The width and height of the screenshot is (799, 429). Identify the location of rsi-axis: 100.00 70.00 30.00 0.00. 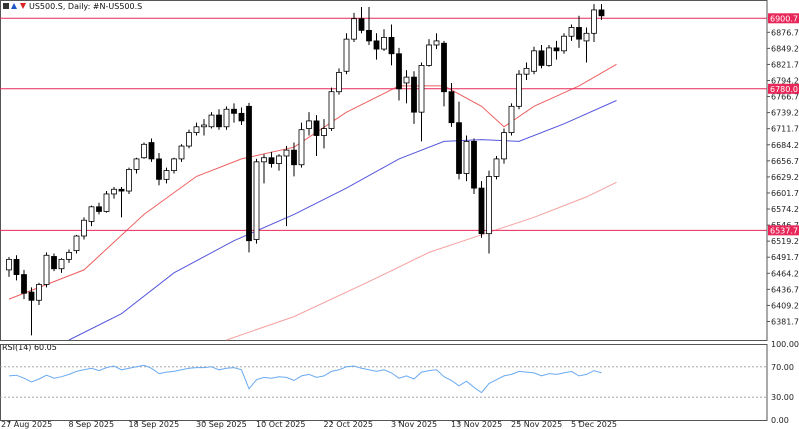
(785, 382).